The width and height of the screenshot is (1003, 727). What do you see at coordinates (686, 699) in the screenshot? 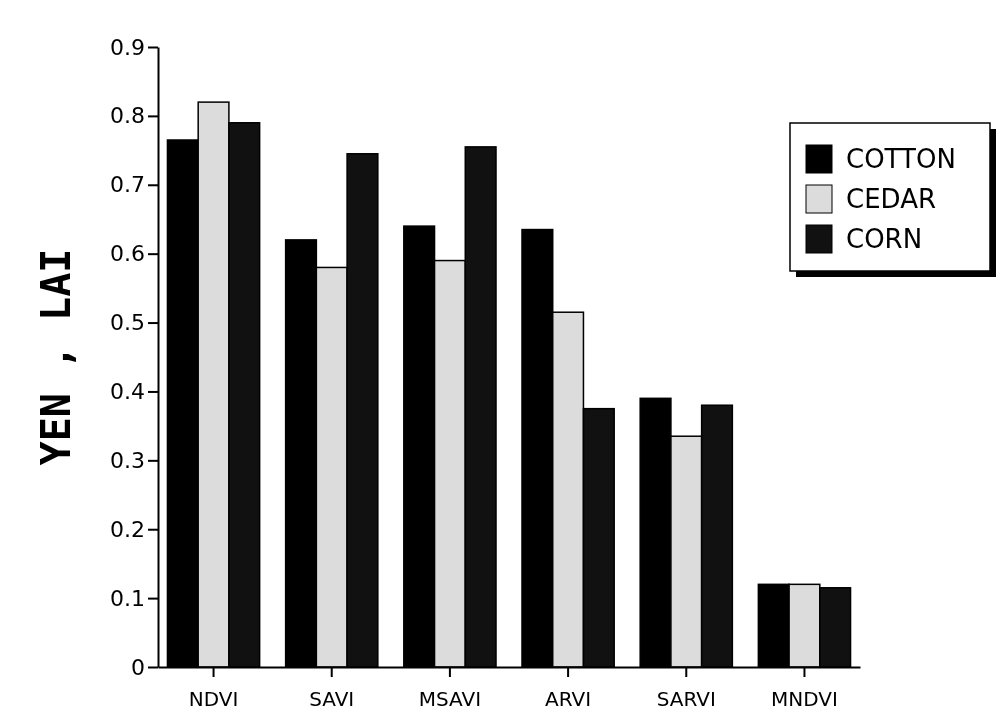
I see `x-tick-label: SARVI` at bounding box center [686, 699].